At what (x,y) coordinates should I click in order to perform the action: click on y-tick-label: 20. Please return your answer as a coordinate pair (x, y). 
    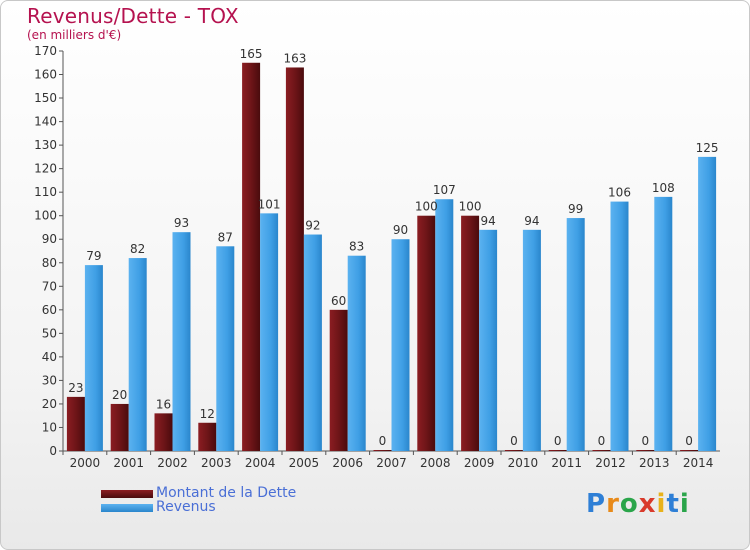
    Looking at the image, I should click on (49, 404).